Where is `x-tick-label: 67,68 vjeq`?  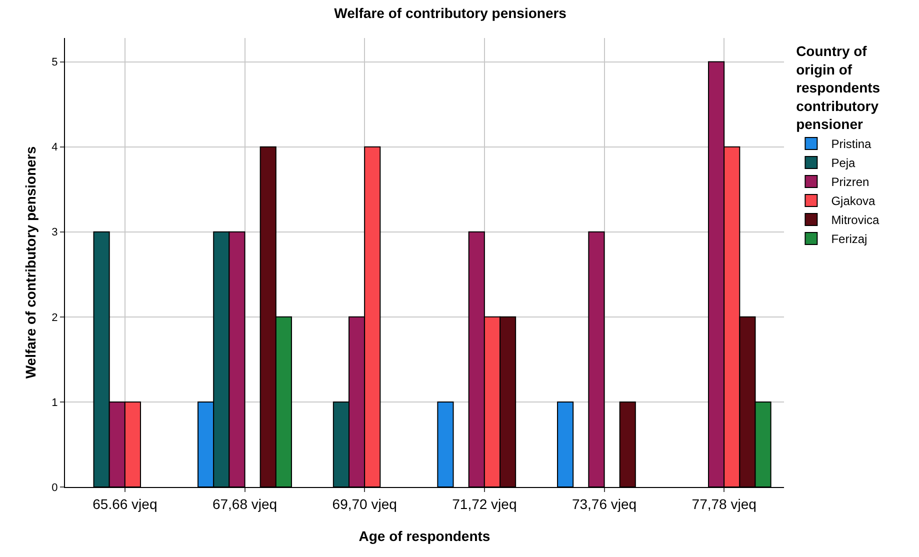
x-tick-label: 67,68 vjeq is located at coordinates (245, 504).